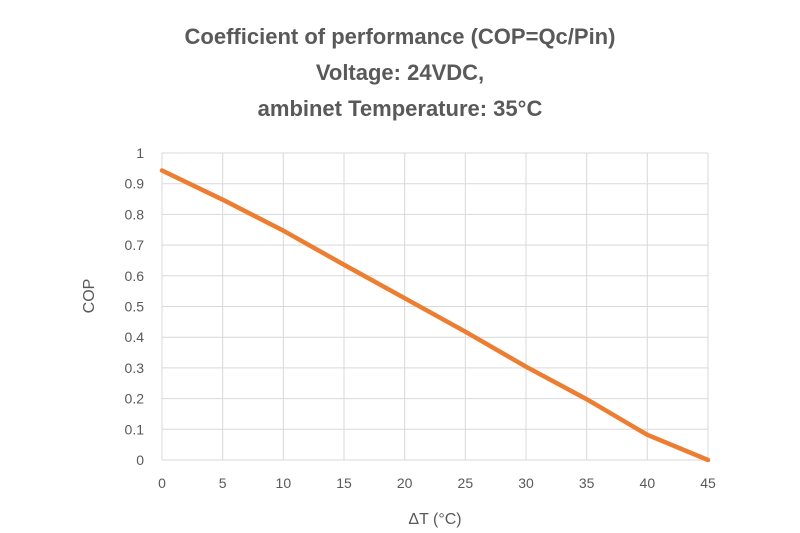 This screenshot has height=533, width=800. Describe the element at coordinates (135, 307) in the screenshot. I see `y-tick-label: 0.5` at that location.